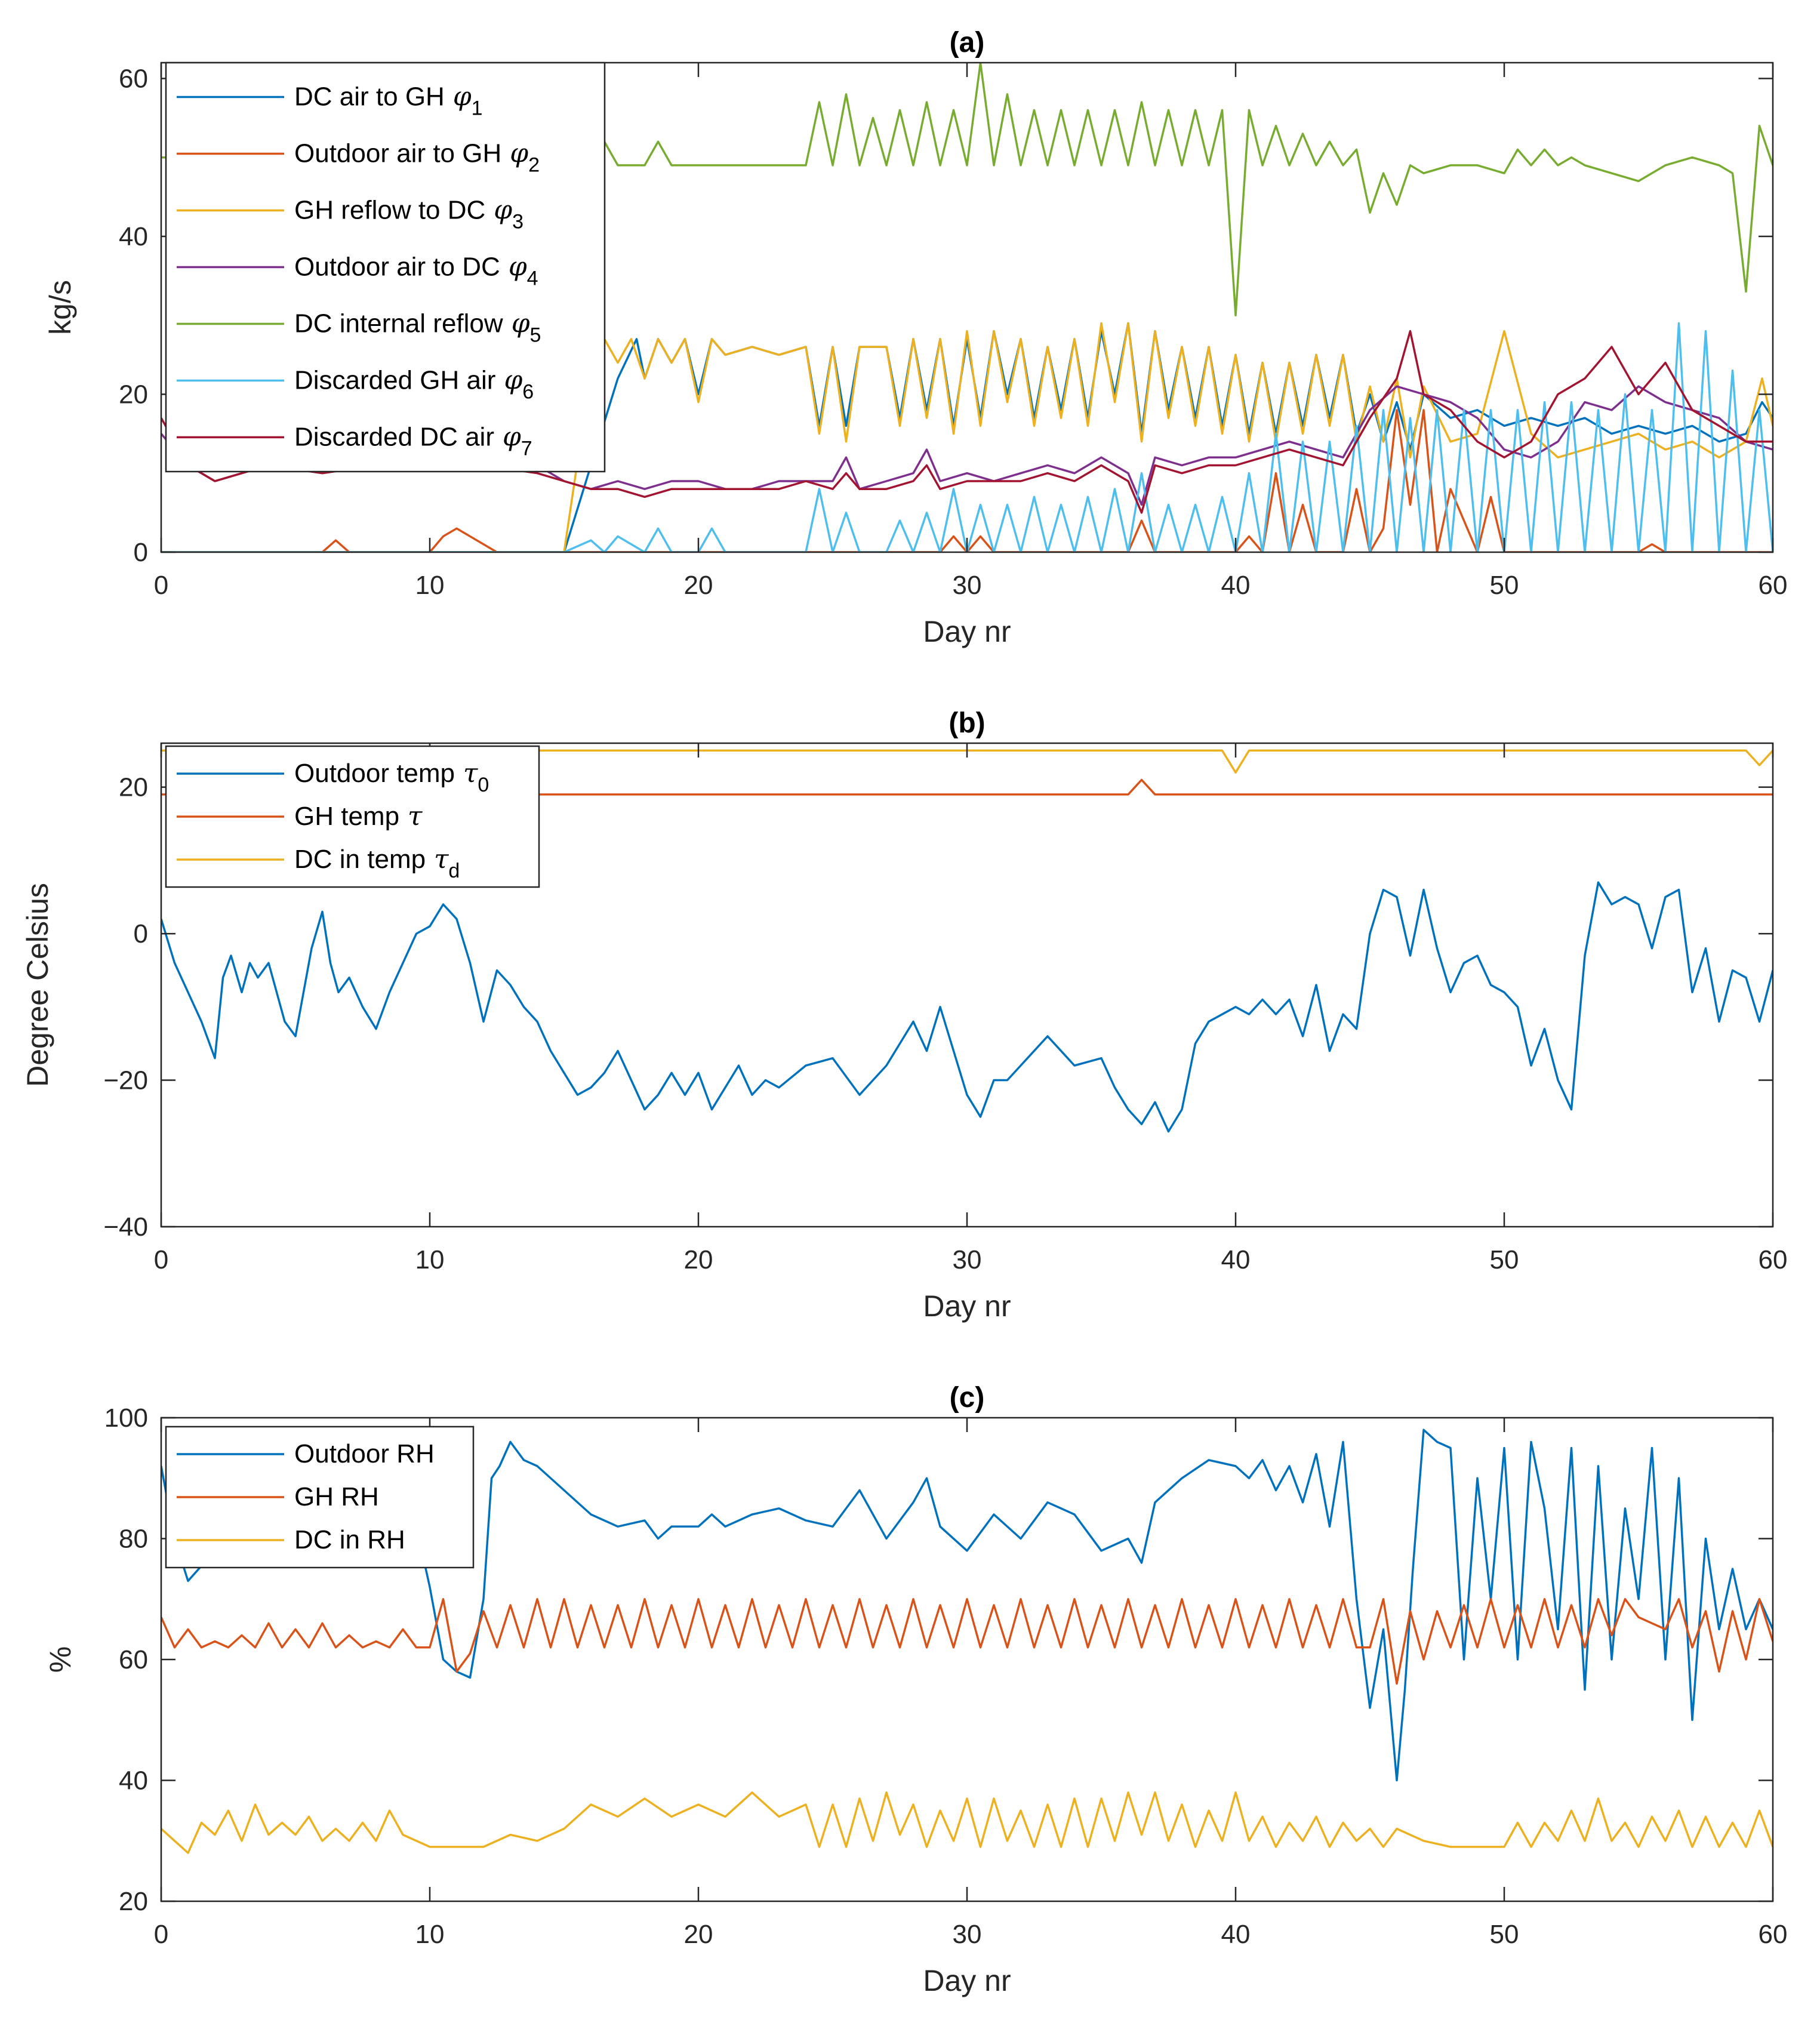 This screenshot has width=1820, height=2029. I want to click on subplot-title: (b), so click(967, 723).